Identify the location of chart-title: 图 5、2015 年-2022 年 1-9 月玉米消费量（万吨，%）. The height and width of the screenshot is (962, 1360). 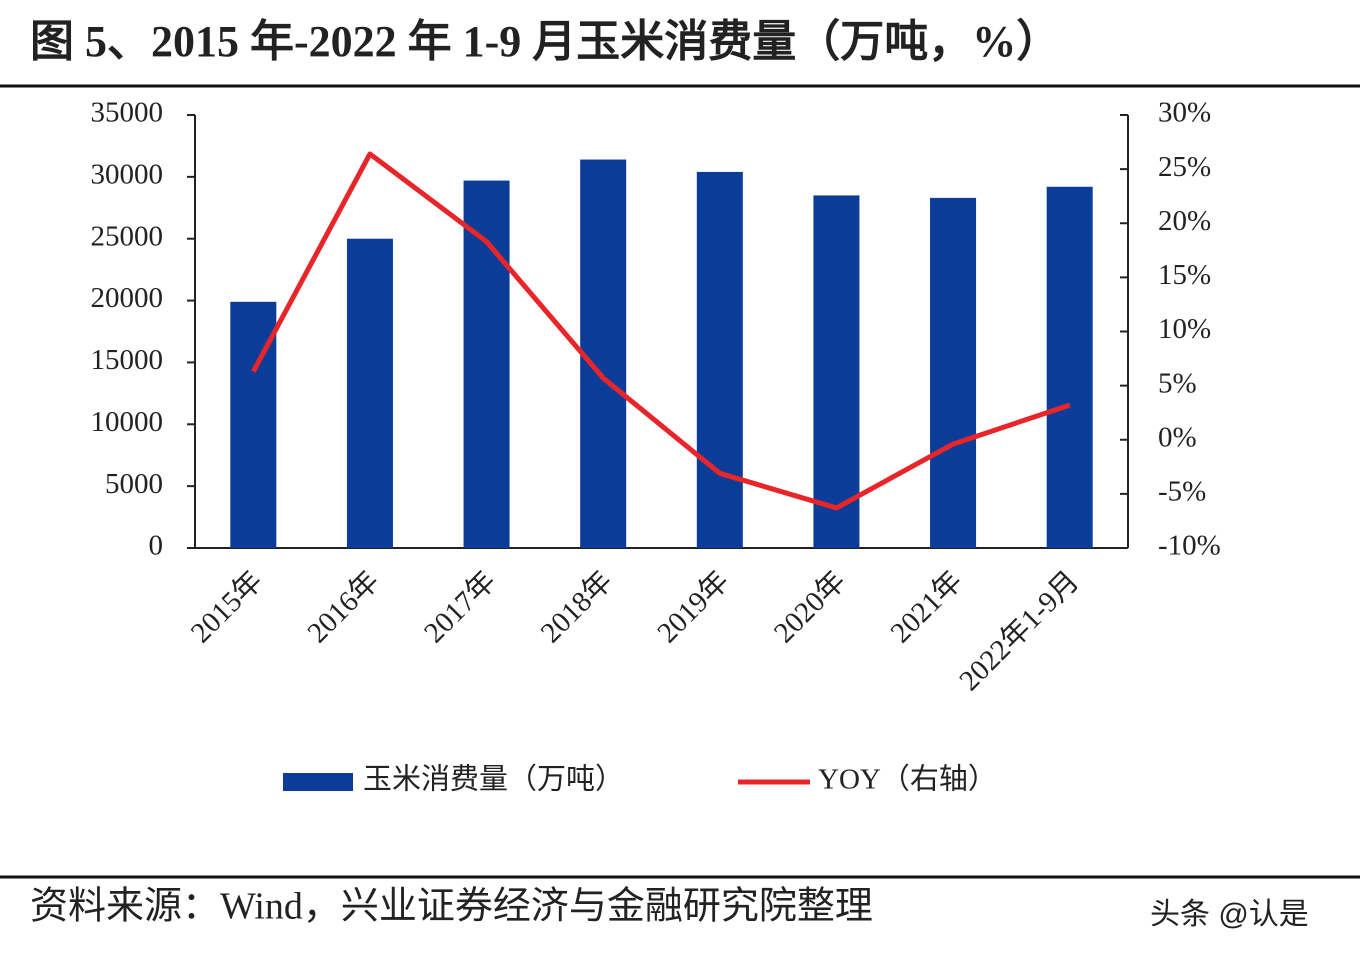
(545, 41).